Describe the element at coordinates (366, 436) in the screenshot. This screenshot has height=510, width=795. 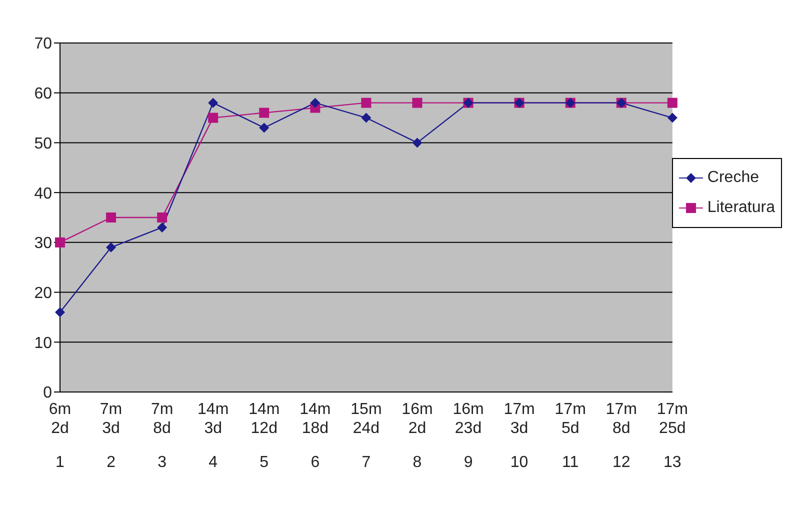
I see `x-tick-label: 15m 24d 7` at that location.